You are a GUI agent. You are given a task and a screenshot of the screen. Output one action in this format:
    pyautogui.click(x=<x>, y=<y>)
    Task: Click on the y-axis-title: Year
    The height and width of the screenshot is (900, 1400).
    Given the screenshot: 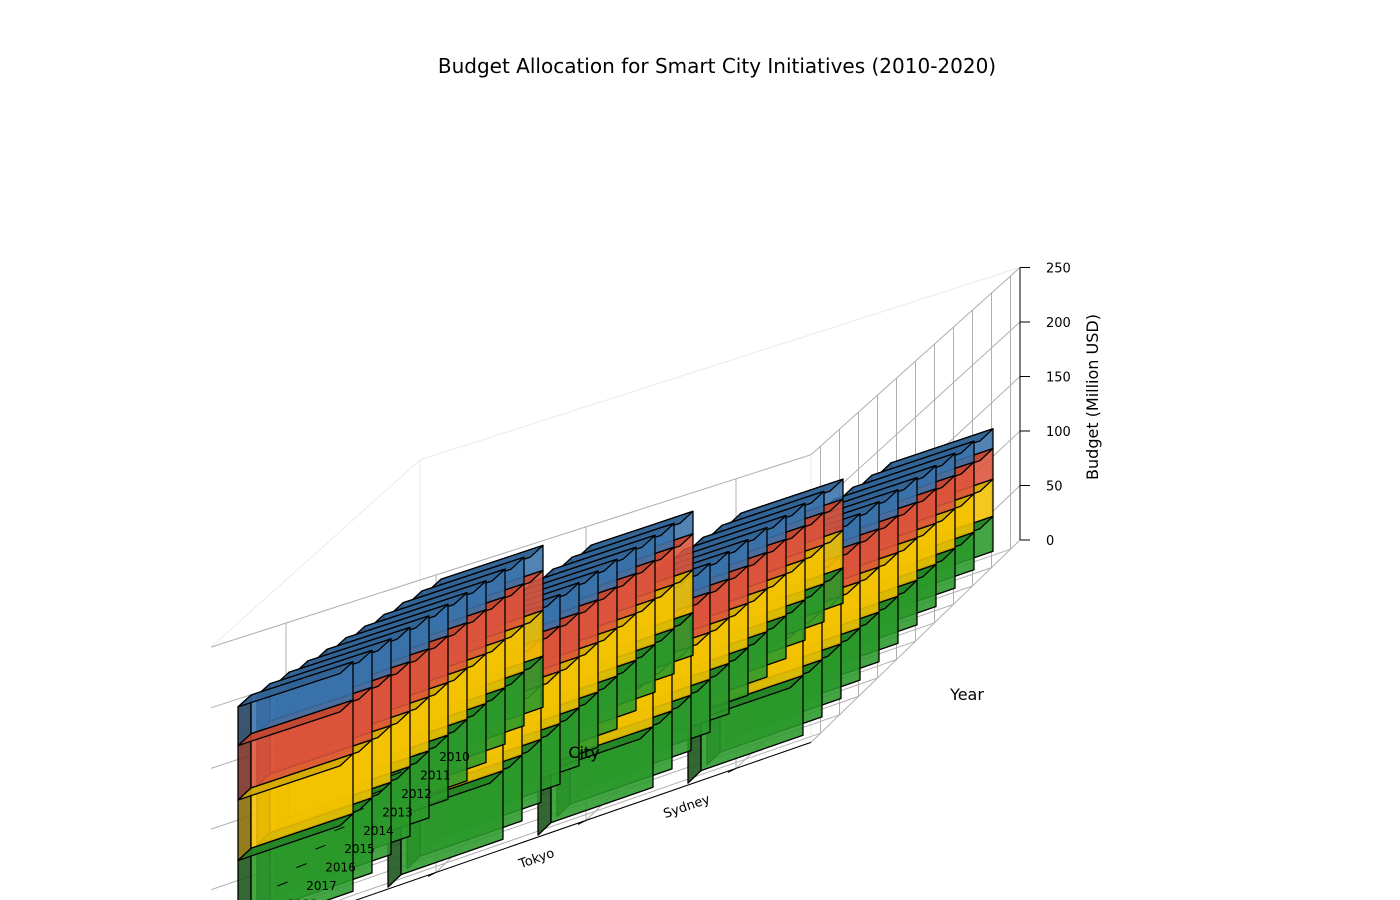 What is the action you would take?
    pyautogui.click(x=966, y=694)
    